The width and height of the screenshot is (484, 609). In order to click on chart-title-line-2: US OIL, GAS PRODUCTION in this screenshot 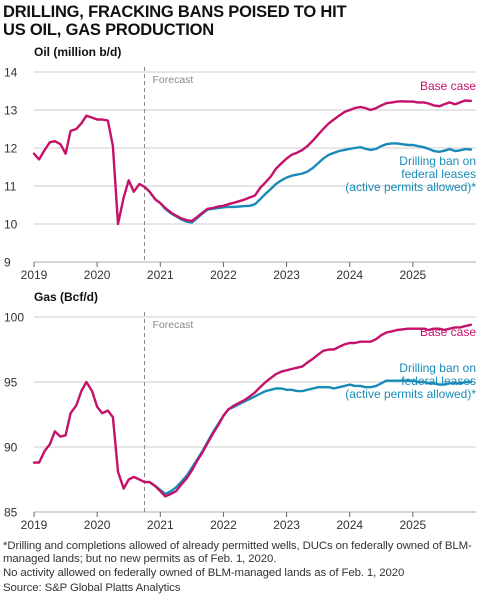, I will do `click(109, 30)`.